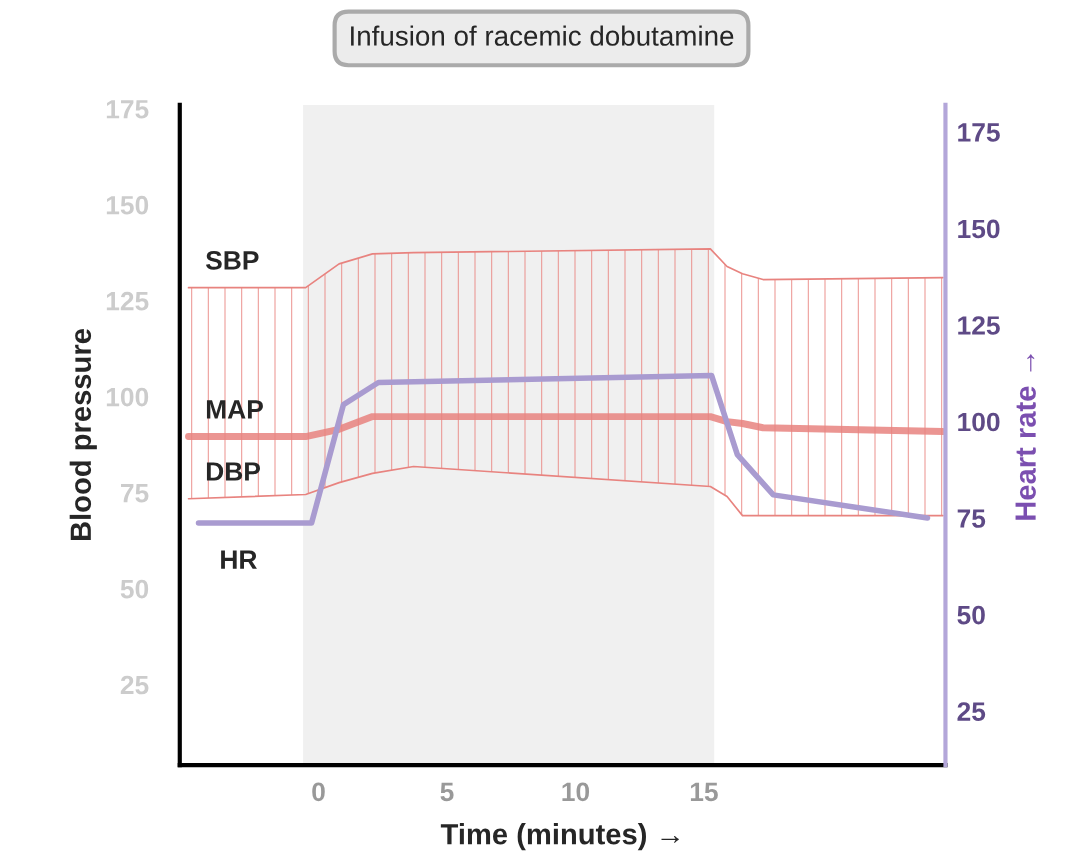 The width and height of the screenshot is (1083, 853). I want to click on line-series, so click(565, 268).